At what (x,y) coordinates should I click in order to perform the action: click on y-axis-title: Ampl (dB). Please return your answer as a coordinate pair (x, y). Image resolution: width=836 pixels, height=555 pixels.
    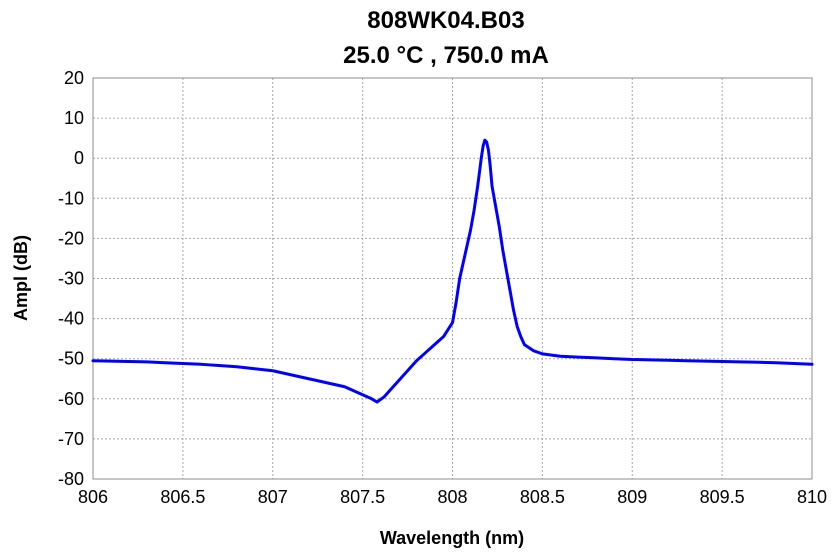
    Looking at the image, I should click on (21, 278).